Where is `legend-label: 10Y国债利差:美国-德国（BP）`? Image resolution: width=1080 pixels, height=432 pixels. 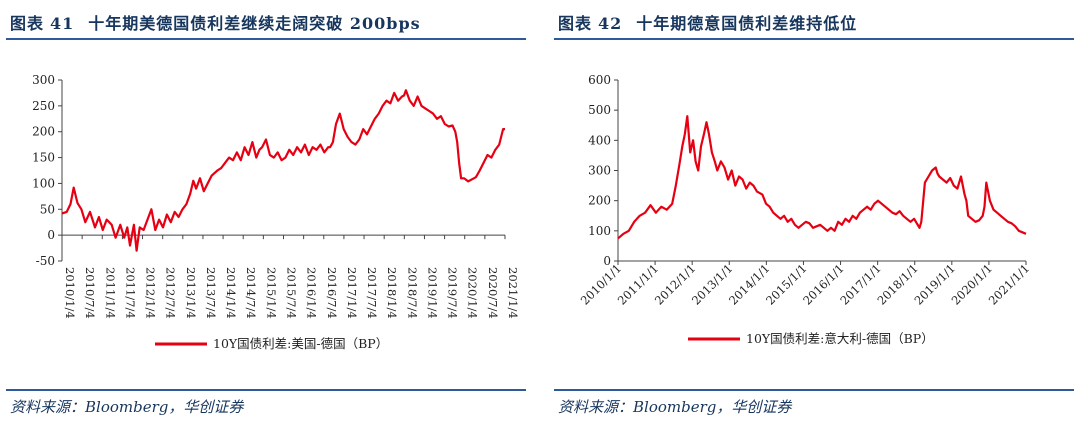 legend-label: 10Y国债利差:美国-德国（BP） is located at coordinates (300, 343).